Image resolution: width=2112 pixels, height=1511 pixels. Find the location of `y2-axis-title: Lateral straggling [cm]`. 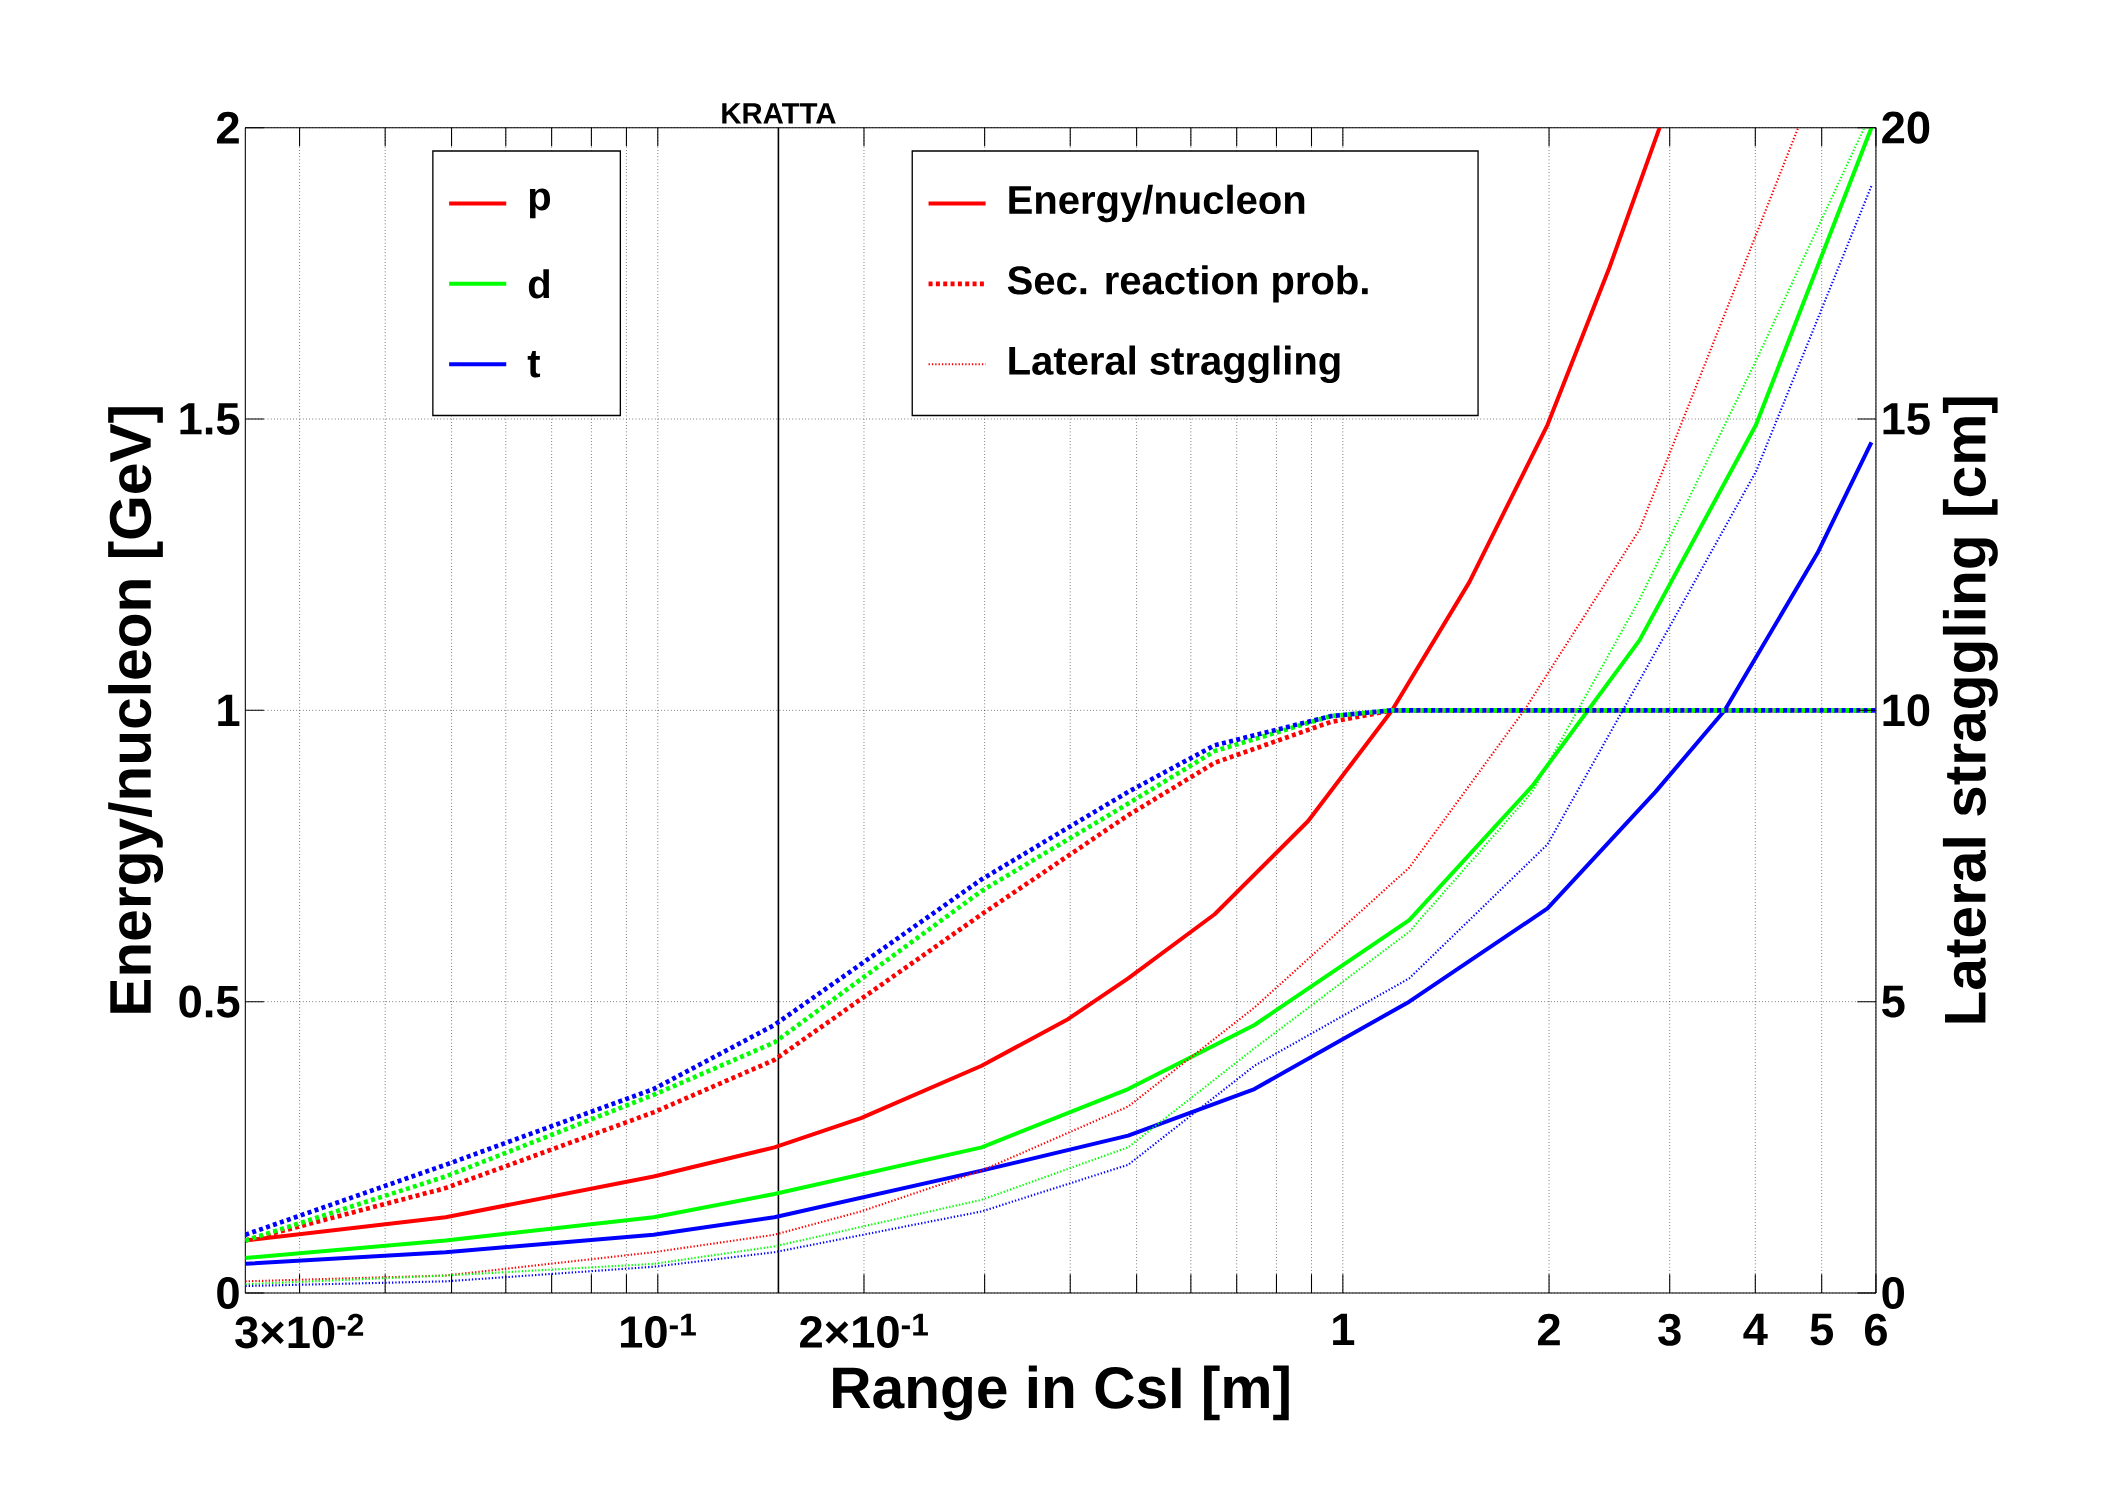

y2-axis-title: Lateral straggling [cm] is located at coordinates (1970, 710).